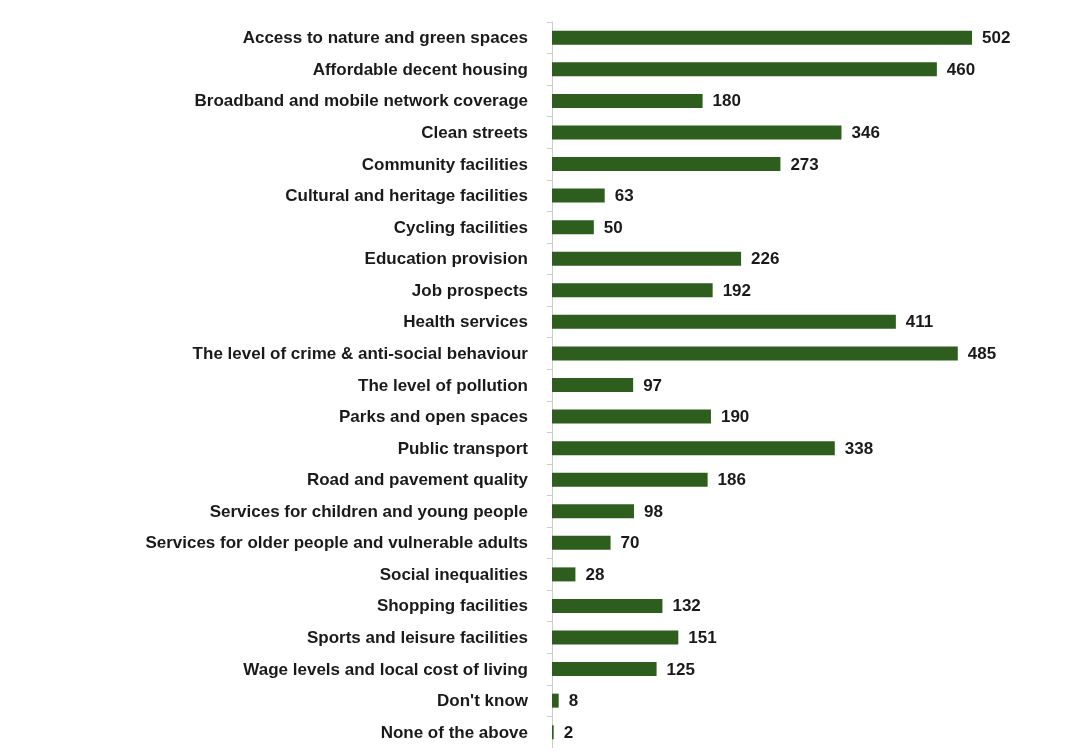 The height and width of the screenshot is (756, 1072). What do you see at coordinates (417, 638) in the screenshot?
I see `y-tick-label: Sports and leisure facilities` at bounding box center [417, 638].